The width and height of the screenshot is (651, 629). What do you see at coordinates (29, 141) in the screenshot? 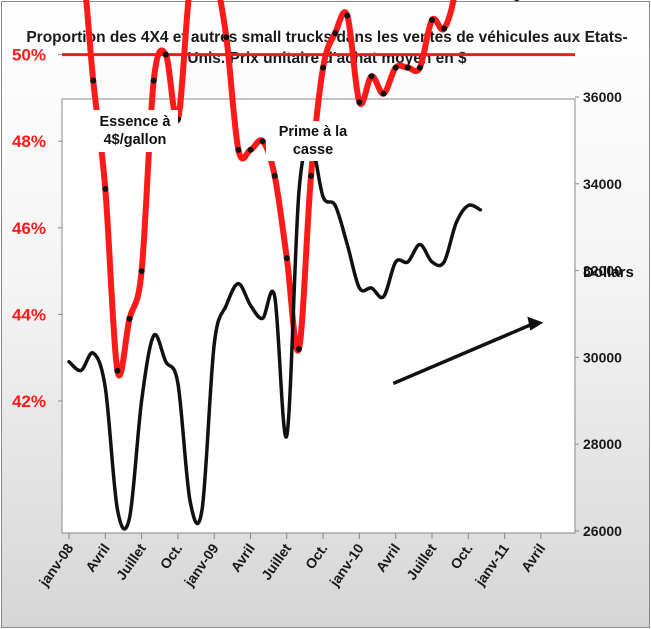
I see `left-tick-label: 48%` at bounding box center [29, 141].